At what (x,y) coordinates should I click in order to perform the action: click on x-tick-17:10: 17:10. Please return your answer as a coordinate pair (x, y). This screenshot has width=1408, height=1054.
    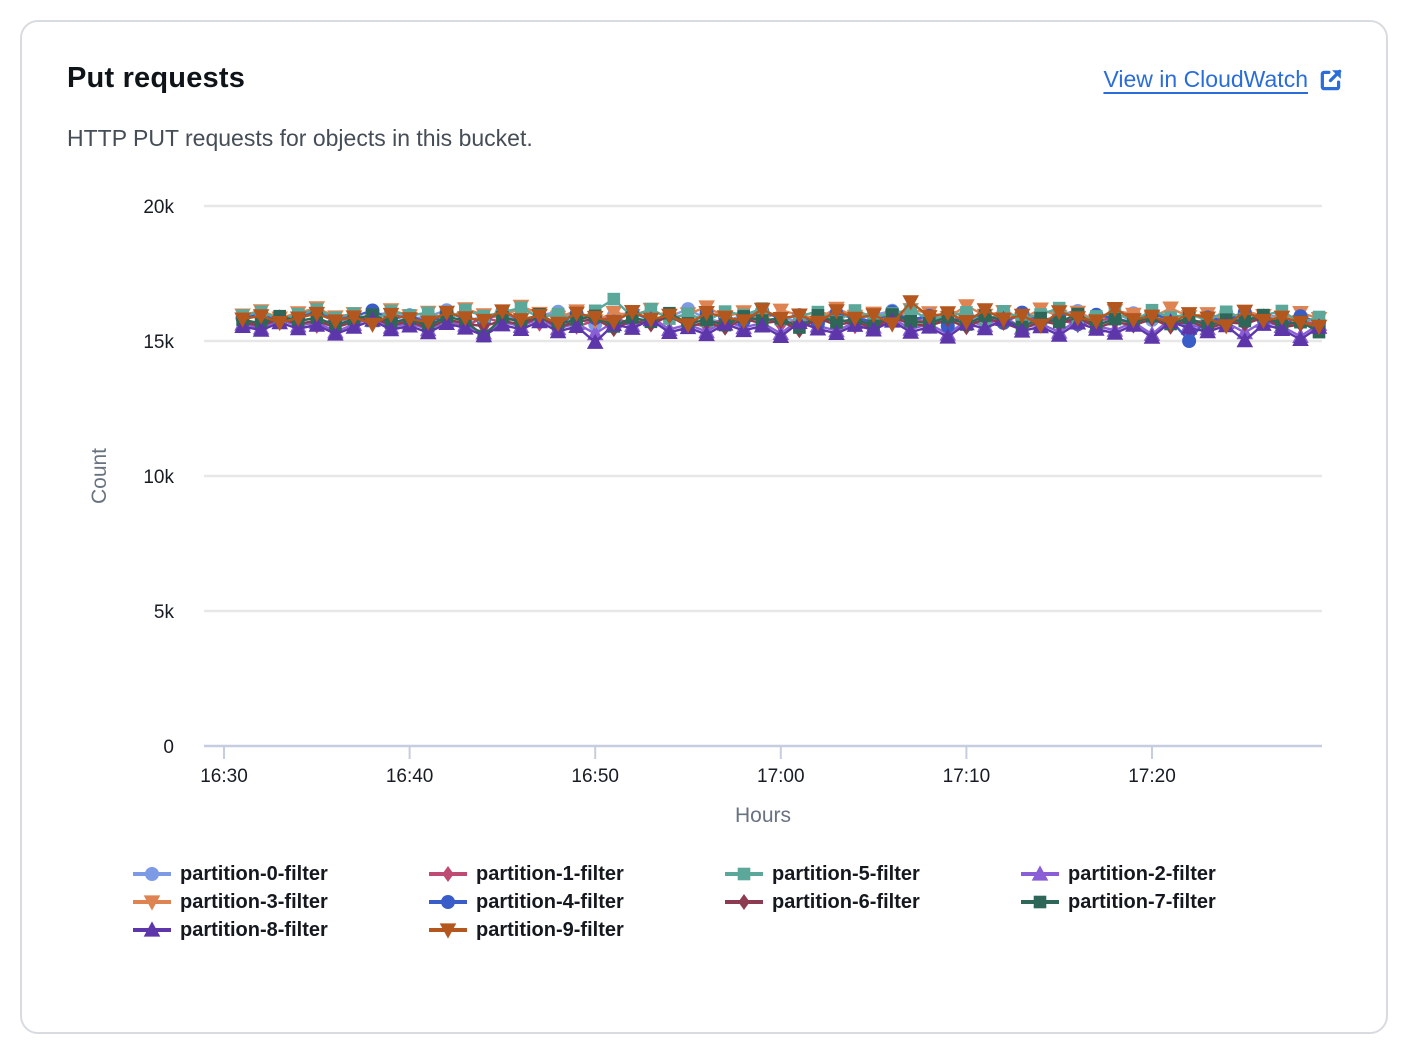
    Looking at the image, I should click on (967, 776).